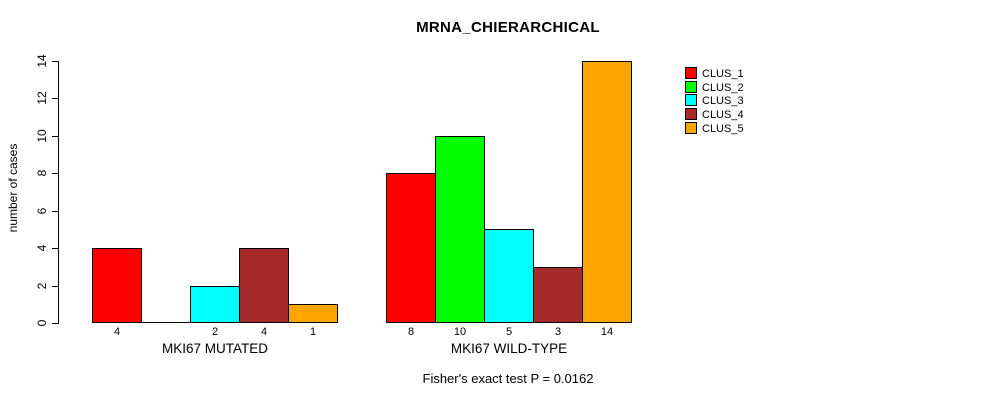 This screenshot has width=990, height=400. What do you see at coordinates (313, 332) in the screenshot?
I see `bar-value-label: 1` at bounding box center [313, 332].